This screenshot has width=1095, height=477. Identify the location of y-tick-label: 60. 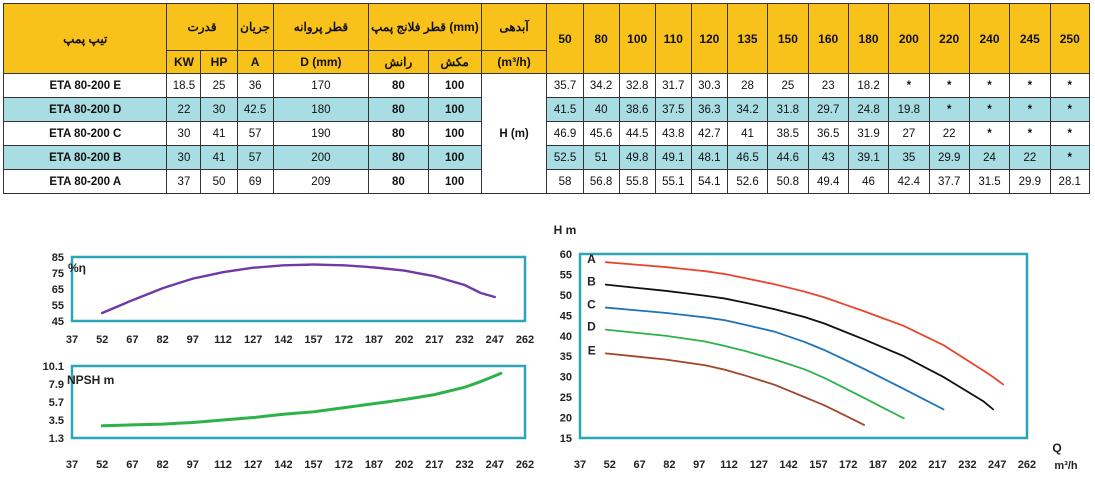
(566, 255).